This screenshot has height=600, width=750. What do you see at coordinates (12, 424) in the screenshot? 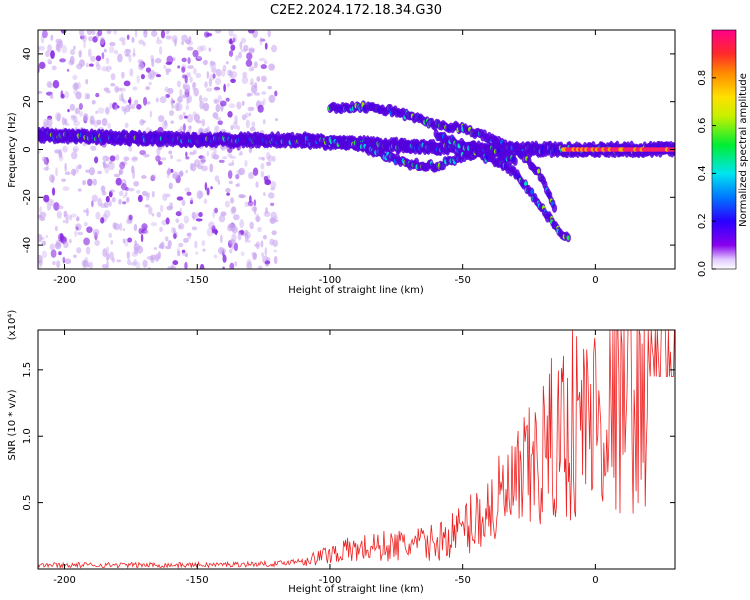
I see `snr-y-label: SNR (10 * v/v)` at bounding box center [12, 424].